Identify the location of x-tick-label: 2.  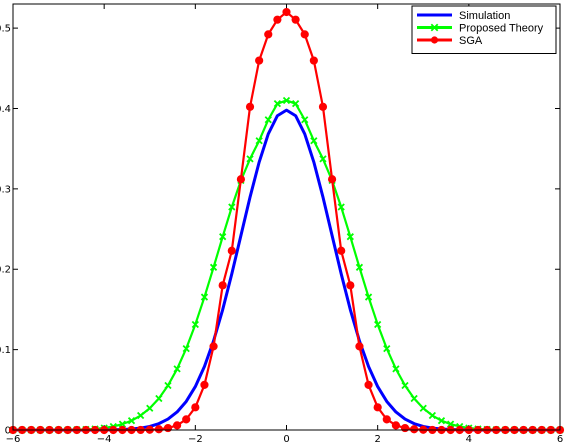
(377, 439).